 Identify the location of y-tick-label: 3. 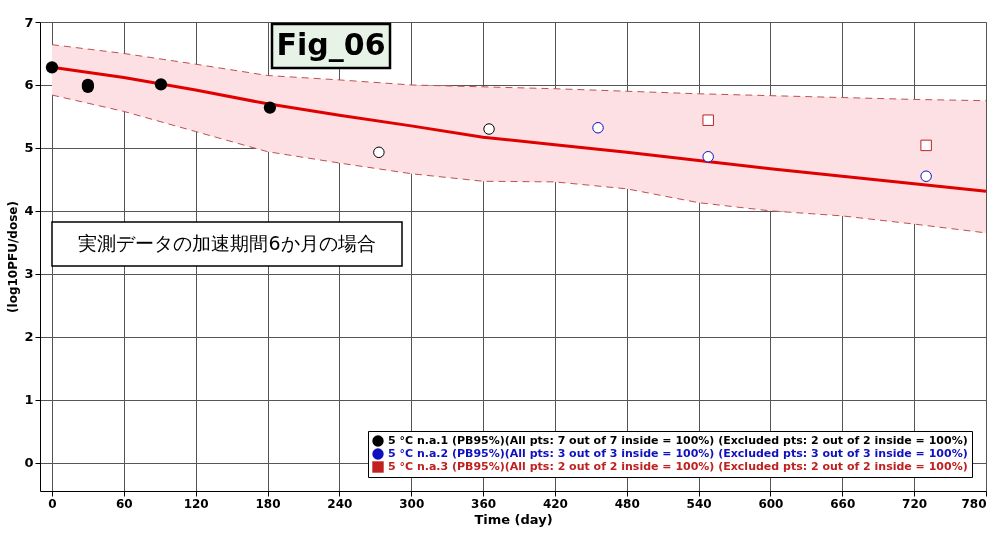
(29, 274).